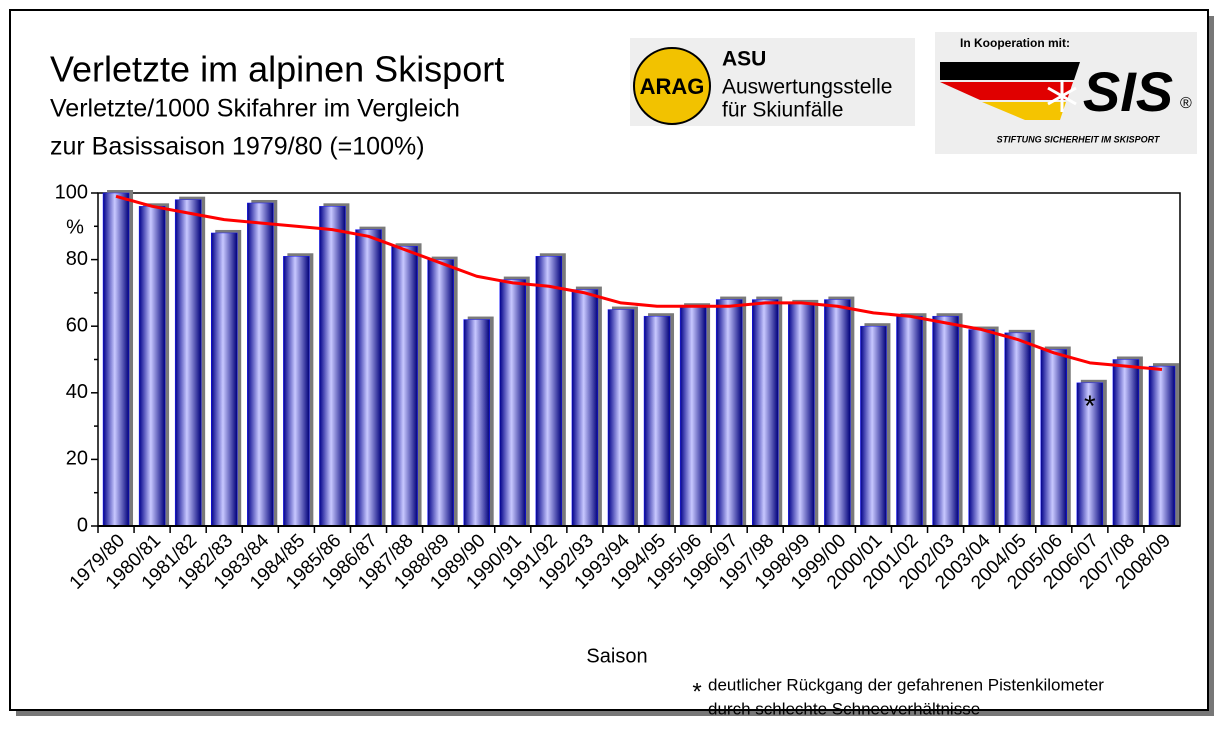  What do you see at coordinates (696, 691) in the screenshot?
I see `note-symbol: *` at bounding box center [696, 691].